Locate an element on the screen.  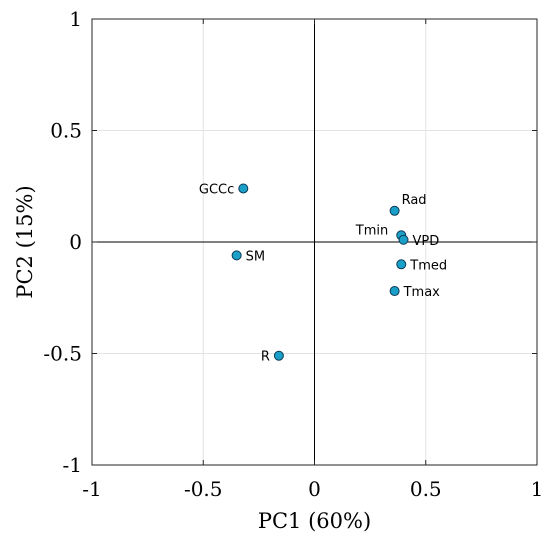
point-label: R is located at coordinates (265, 357).